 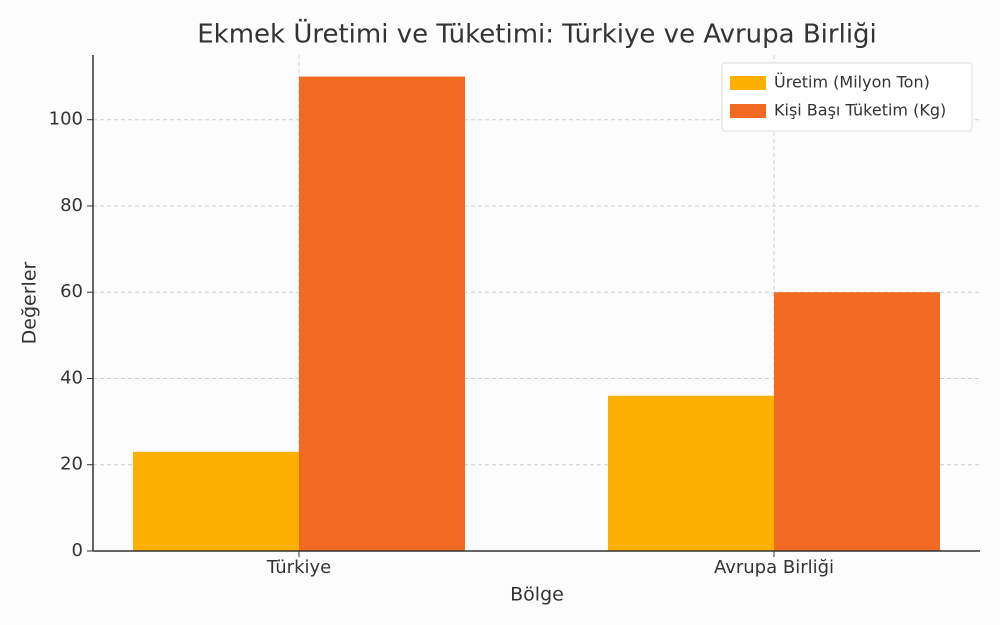 I want to click on legend-box, so click(x=847, y=97).